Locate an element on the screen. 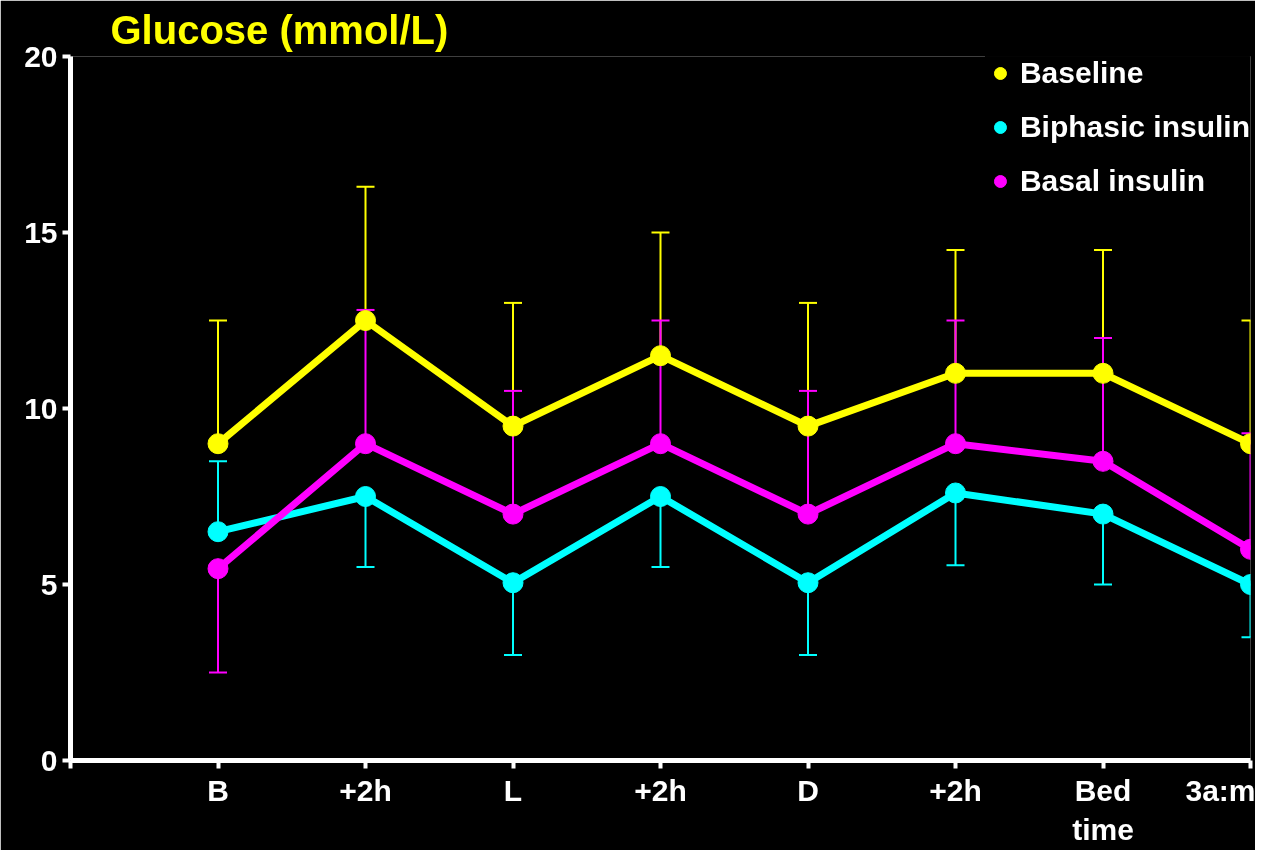 The width and height of the screenshot is (1262, 857). x-tick-label: Bed time is located at coordinates (1103, 810).